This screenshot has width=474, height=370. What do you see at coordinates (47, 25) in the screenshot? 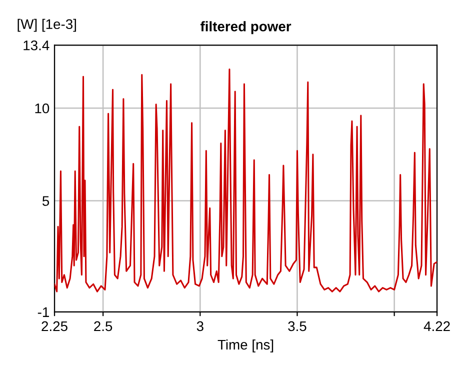
I see `y-axis-title: [W] [1e-3]` at bounding box center [47, 25].